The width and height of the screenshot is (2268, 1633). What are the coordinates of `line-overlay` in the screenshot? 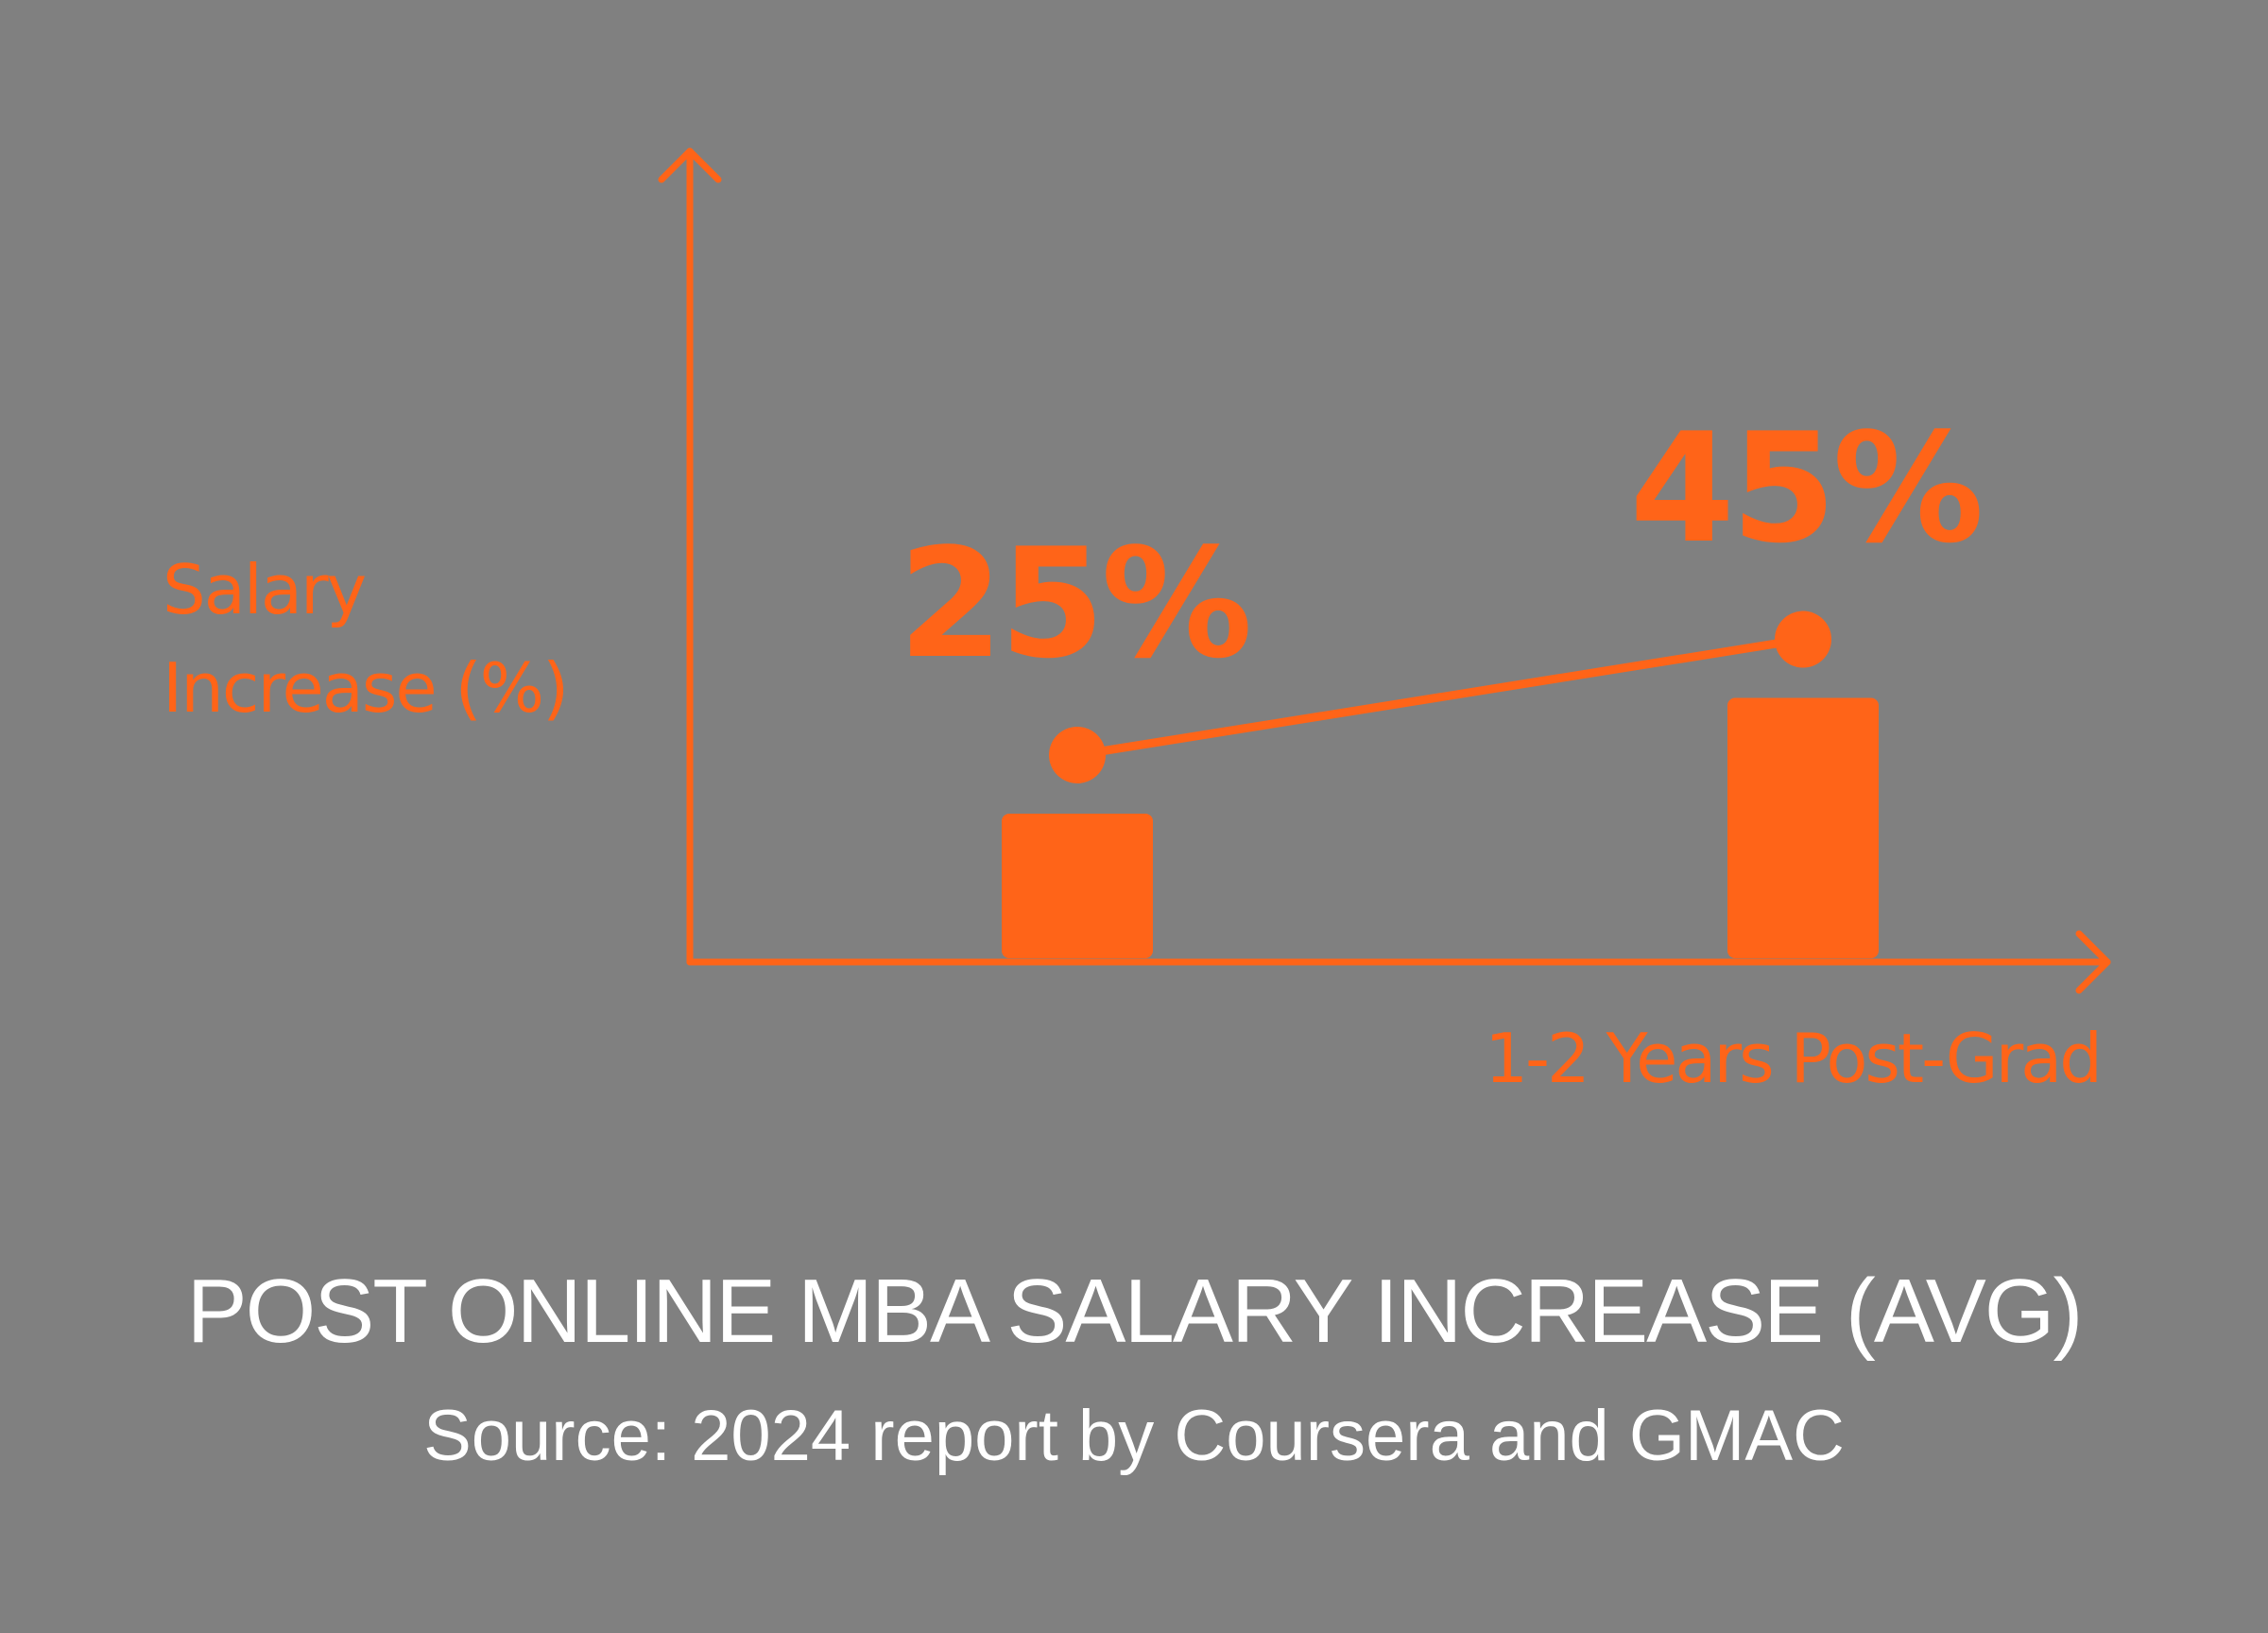 It's located at (1440, 696).